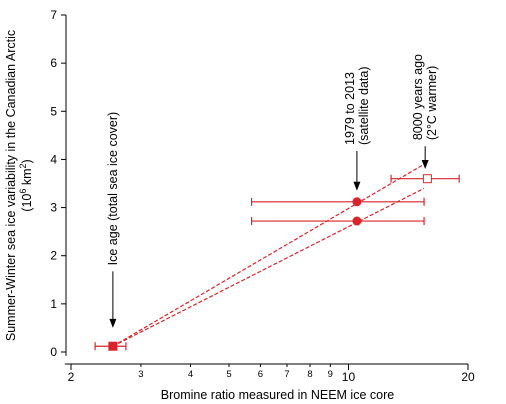 This screenshot has height=404, width=506. Describe the element at coordinates (309, 374) in the screenshot. I see `x-minor-tick-label: 8` at that location.